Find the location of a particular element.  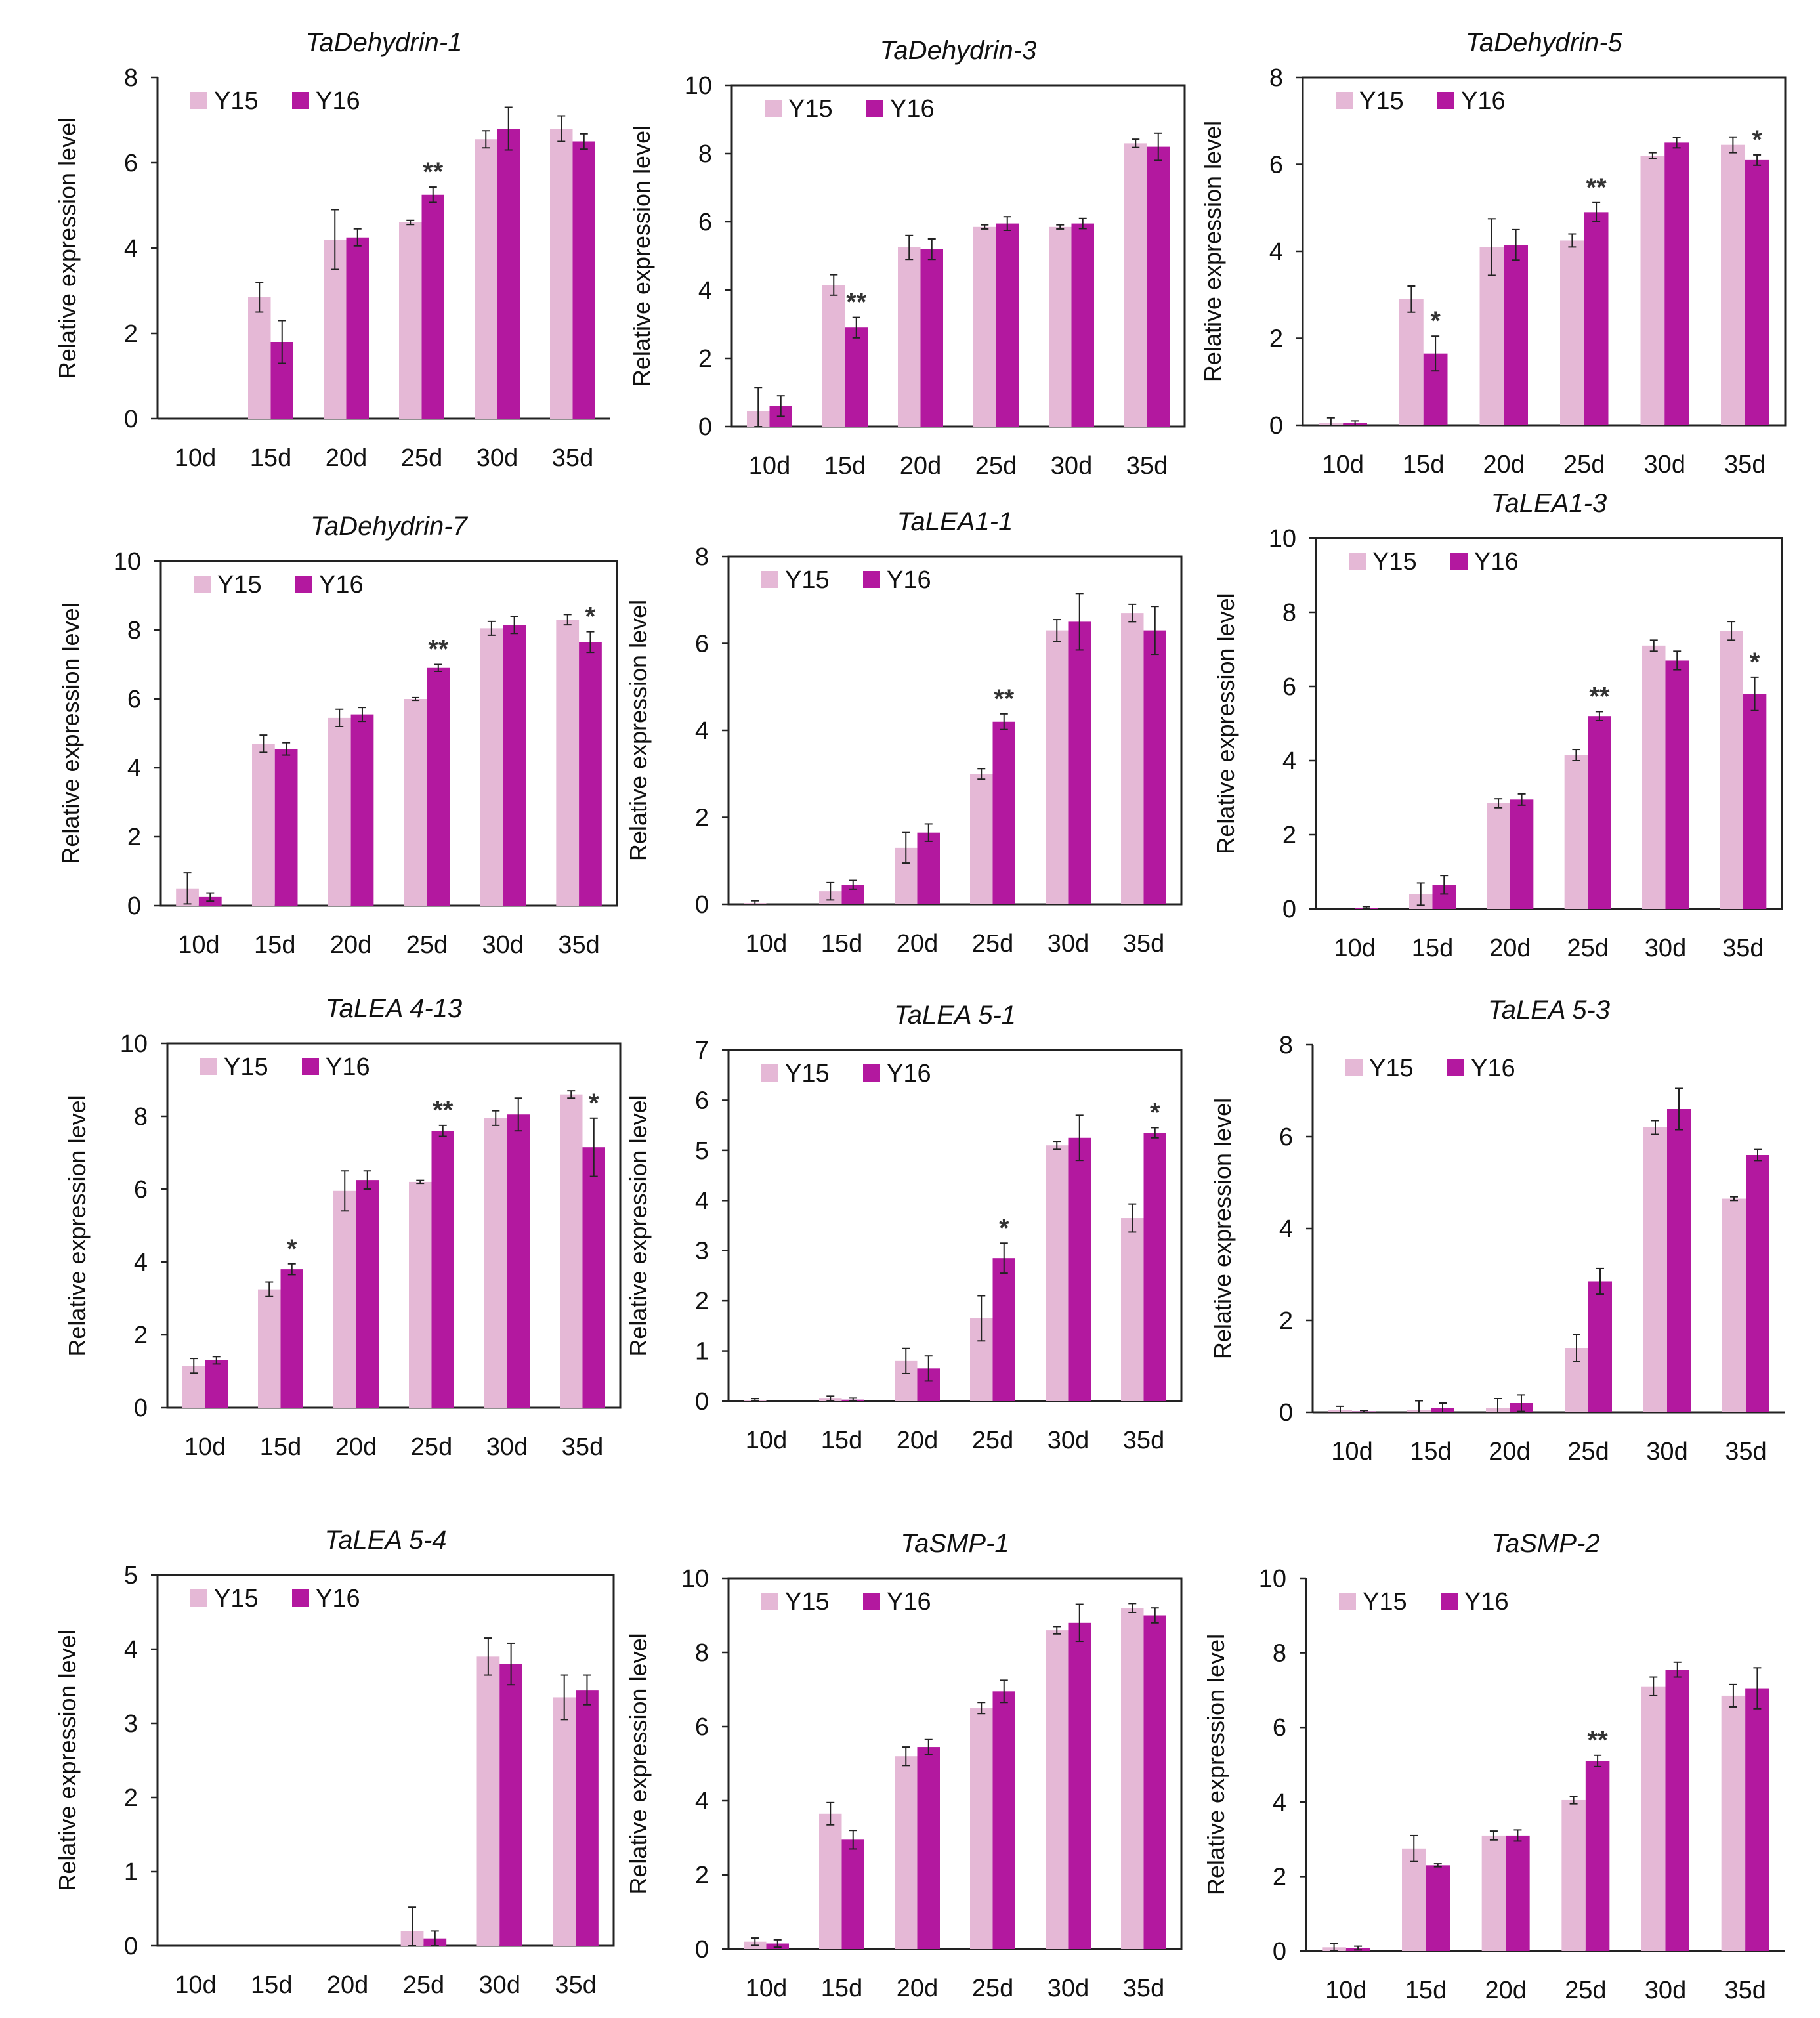

y-tick-label: 8 is located at coordinates (705, 154).